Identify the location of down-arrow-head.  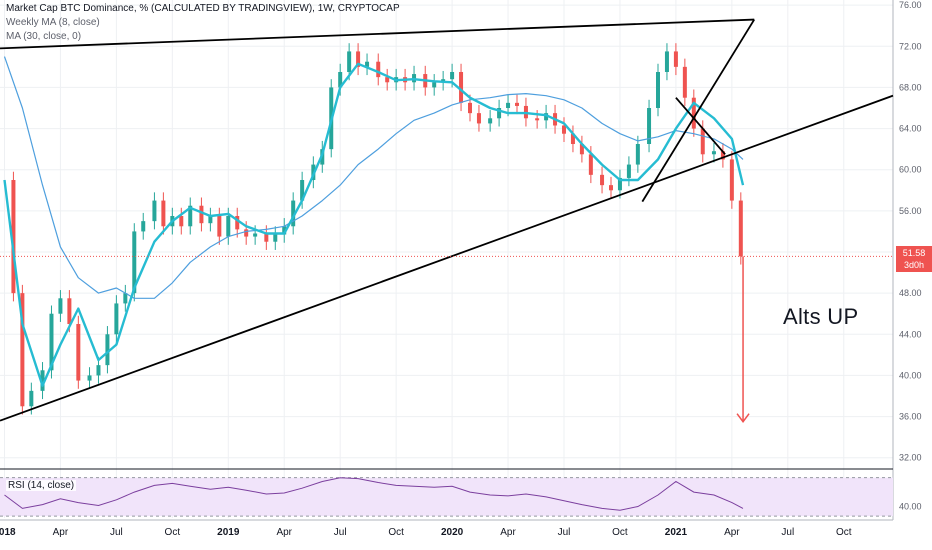
(743, 418).